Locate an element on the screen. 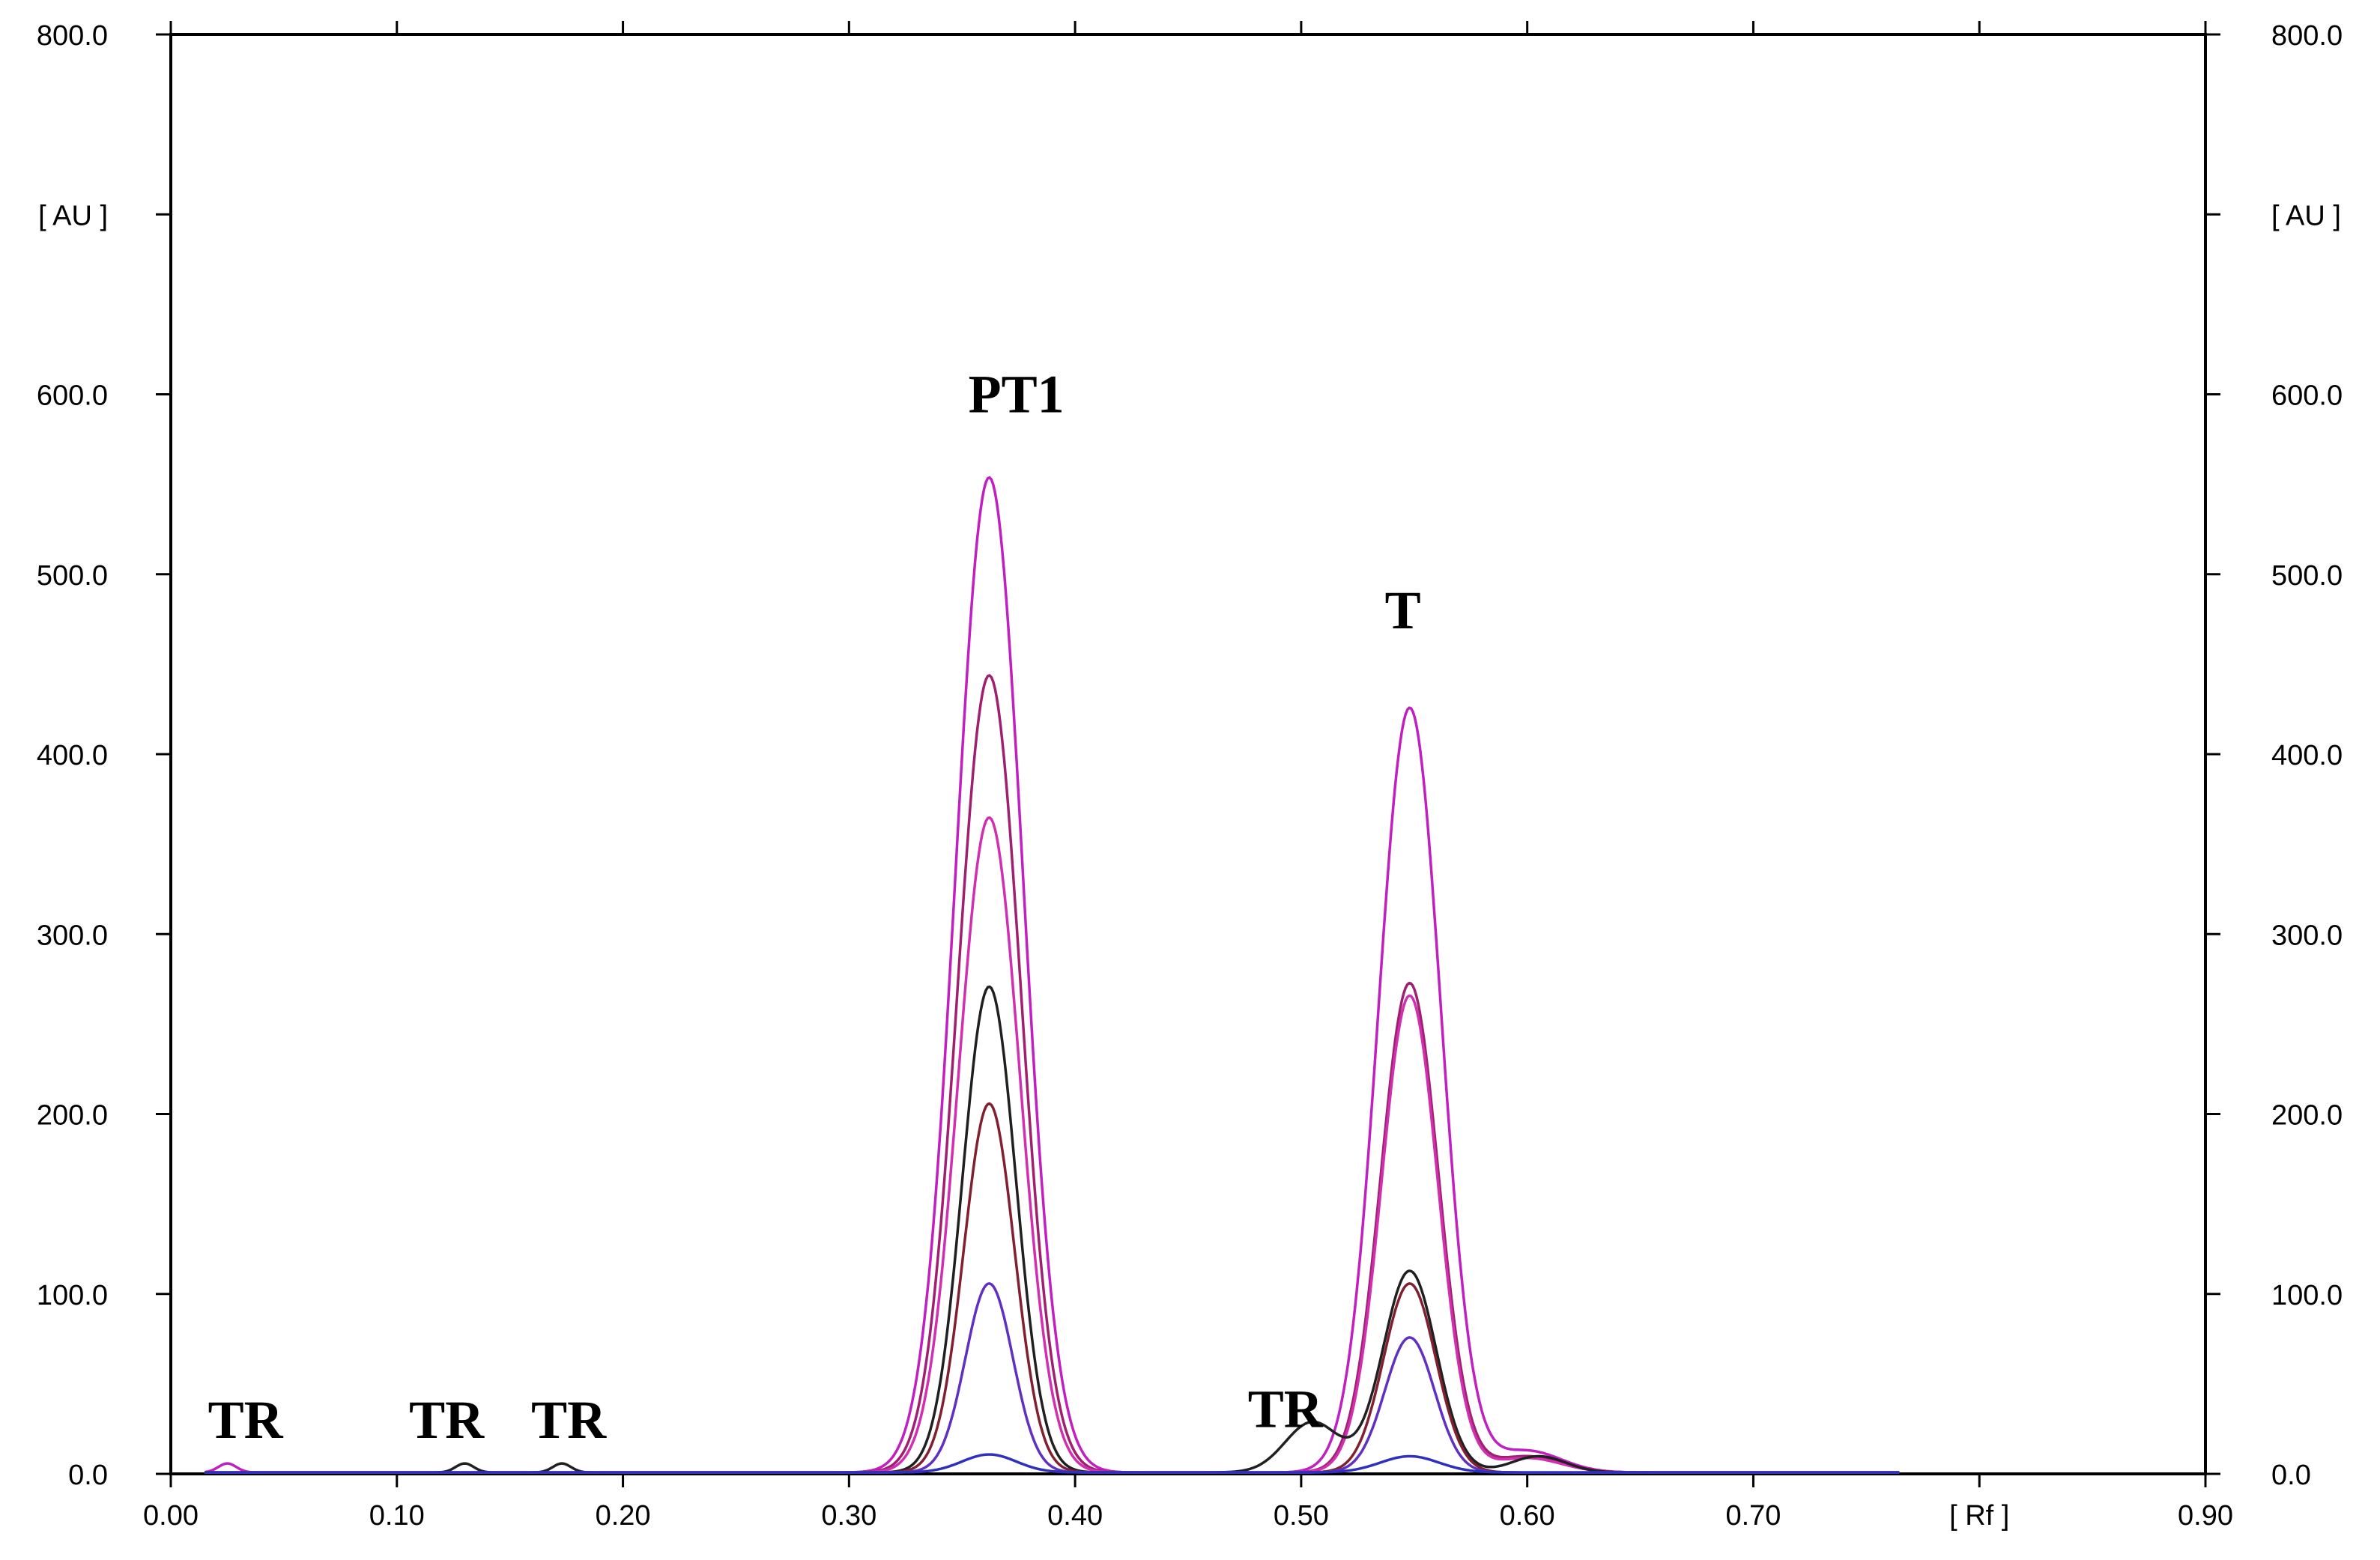 The image size is (2380, 1560). peak-label: T is located at coordinates (1403, 610).